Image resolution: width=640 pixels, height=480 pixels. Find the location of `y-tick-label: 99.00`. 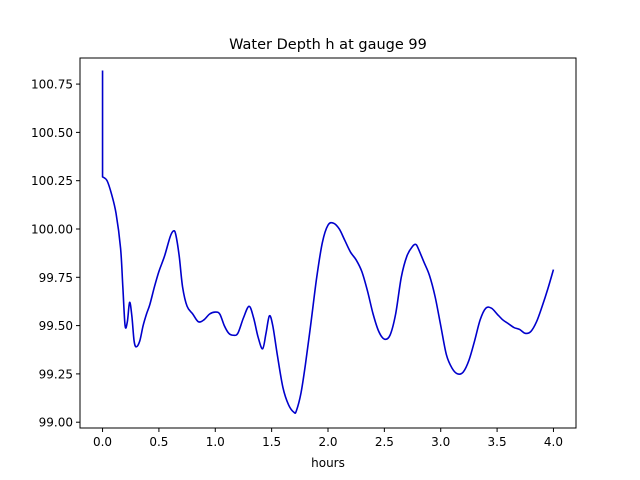

y-tick-label: 99.00 is located at coordinates (56, 423).